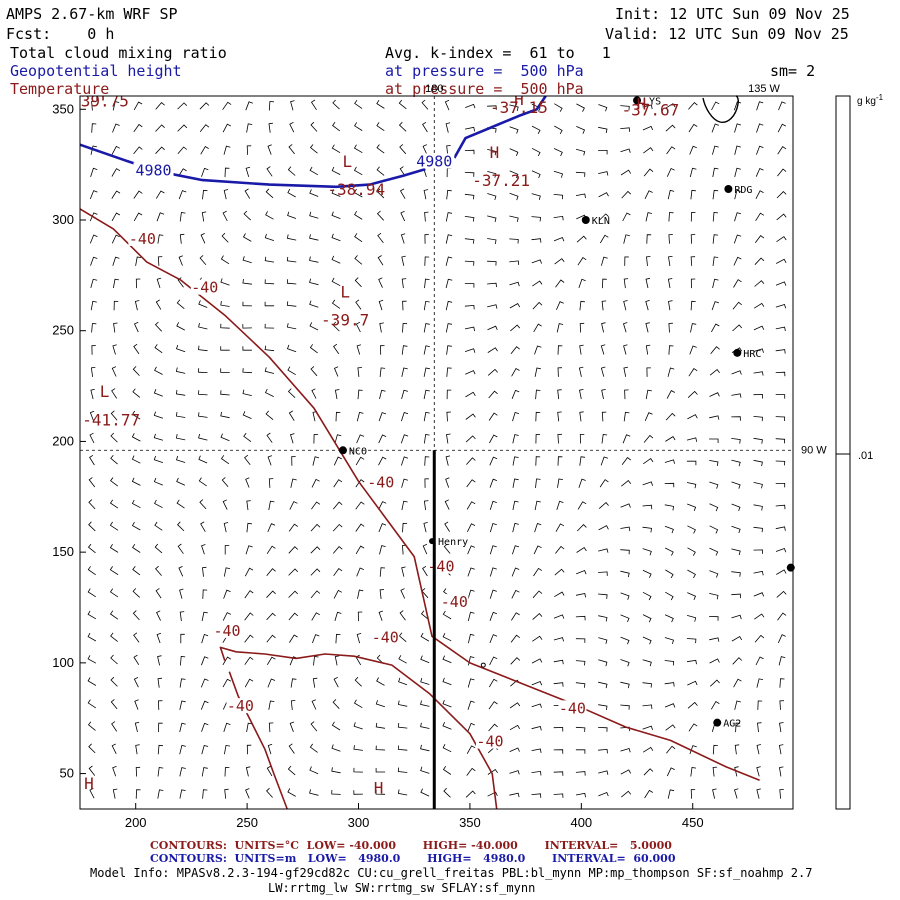  I want to click on y-tick-label: 100, so click(63, 662).